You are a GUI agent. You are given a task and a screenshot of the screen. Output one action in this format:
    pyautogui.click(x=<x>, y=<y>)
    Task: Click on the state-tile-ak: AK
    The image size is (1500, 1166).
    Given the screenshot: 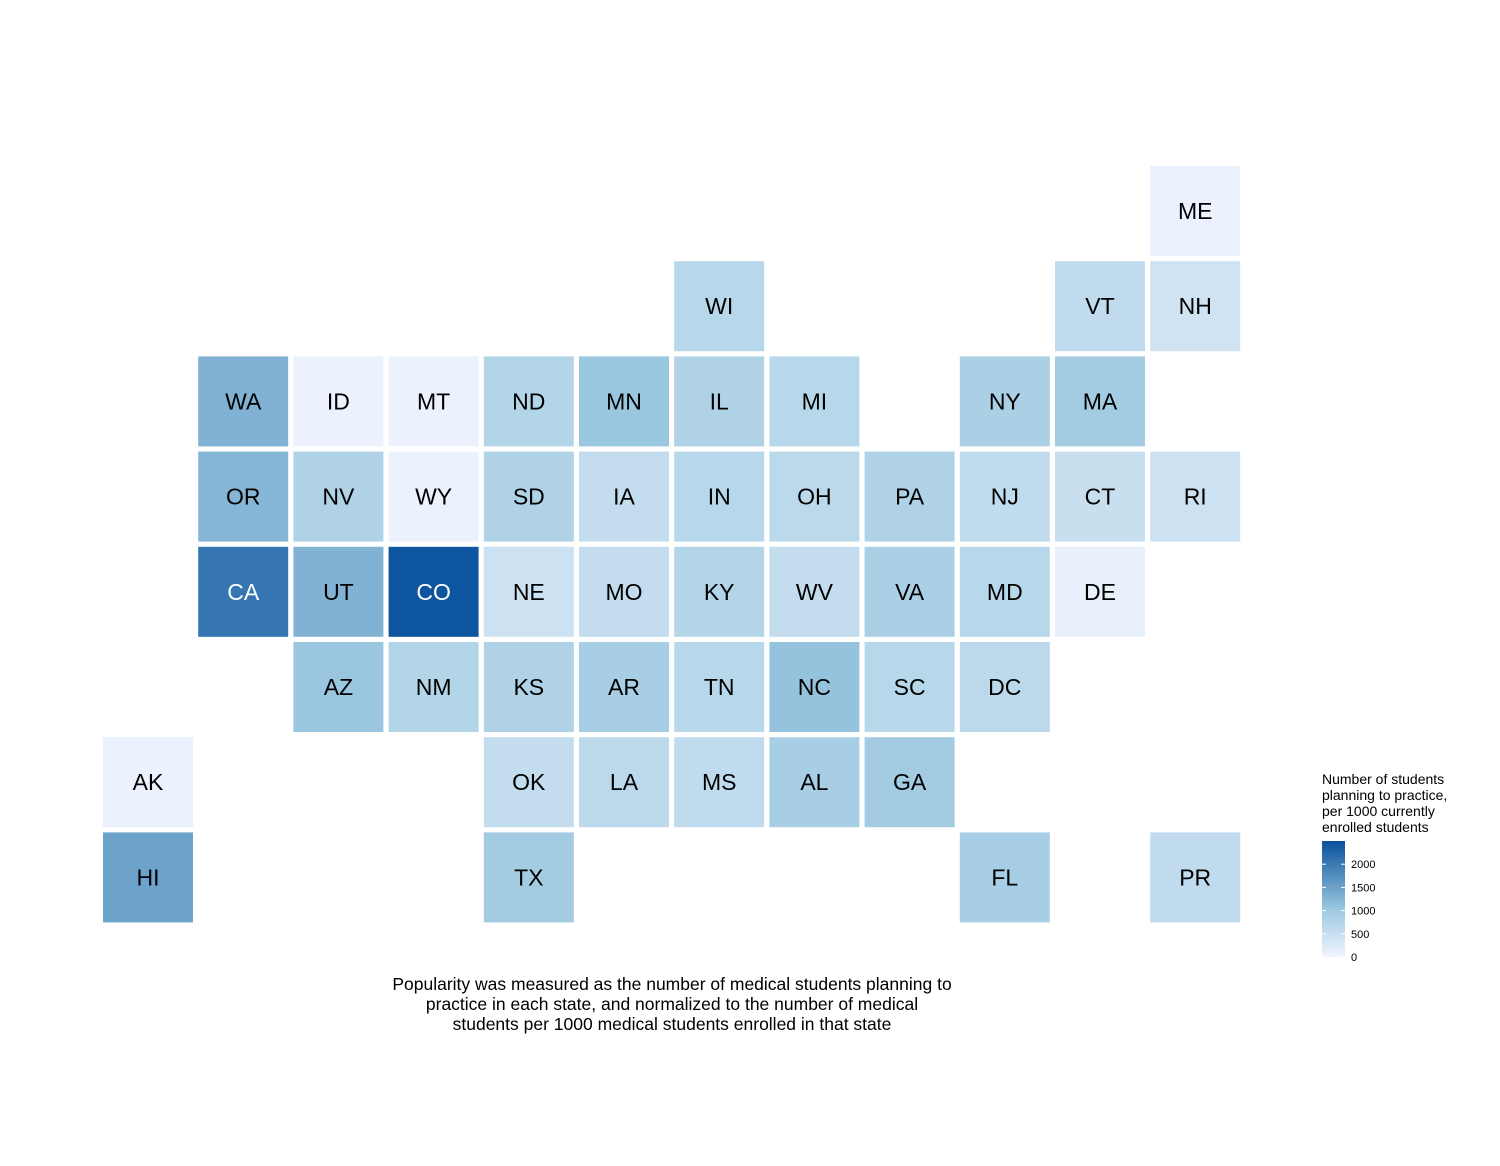 What is the action you would take?
    pyautogui.click(x=148, y=782)
    